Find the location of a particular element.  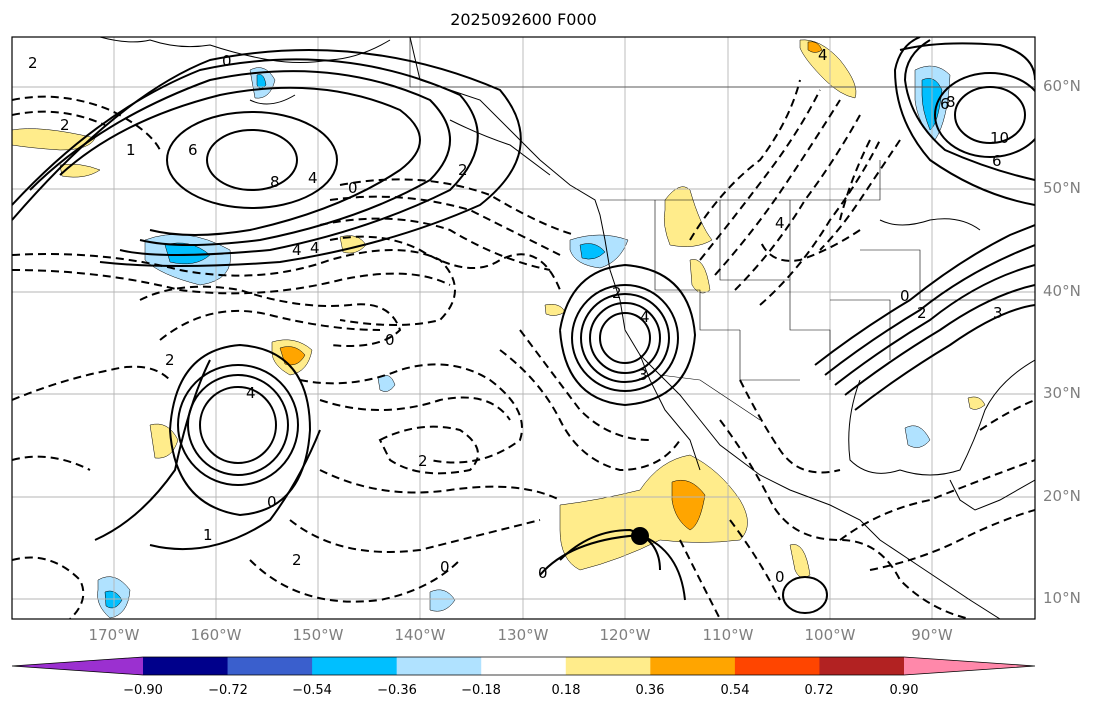

contour-label: 10 is located at coordinates (999, 138).